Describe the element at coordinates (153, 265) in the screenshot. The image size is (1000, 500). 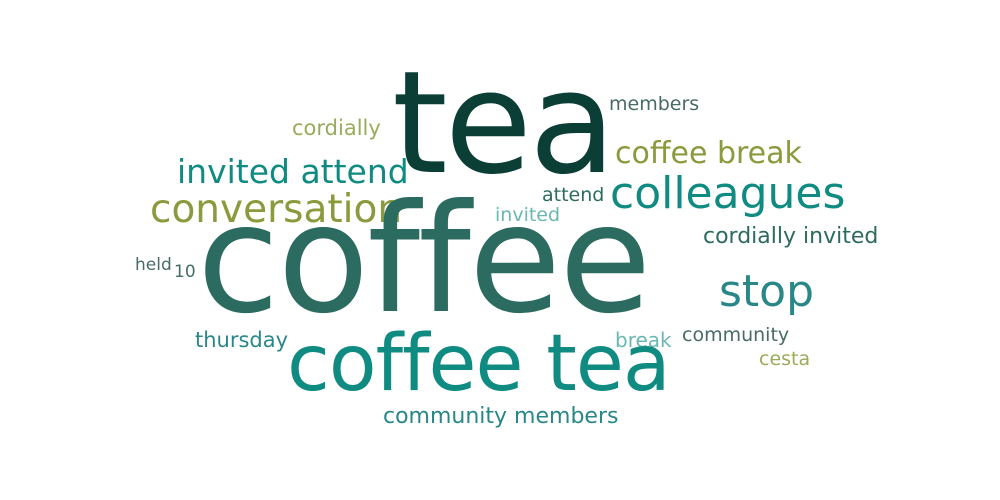
I see `word-held: held` at that location.